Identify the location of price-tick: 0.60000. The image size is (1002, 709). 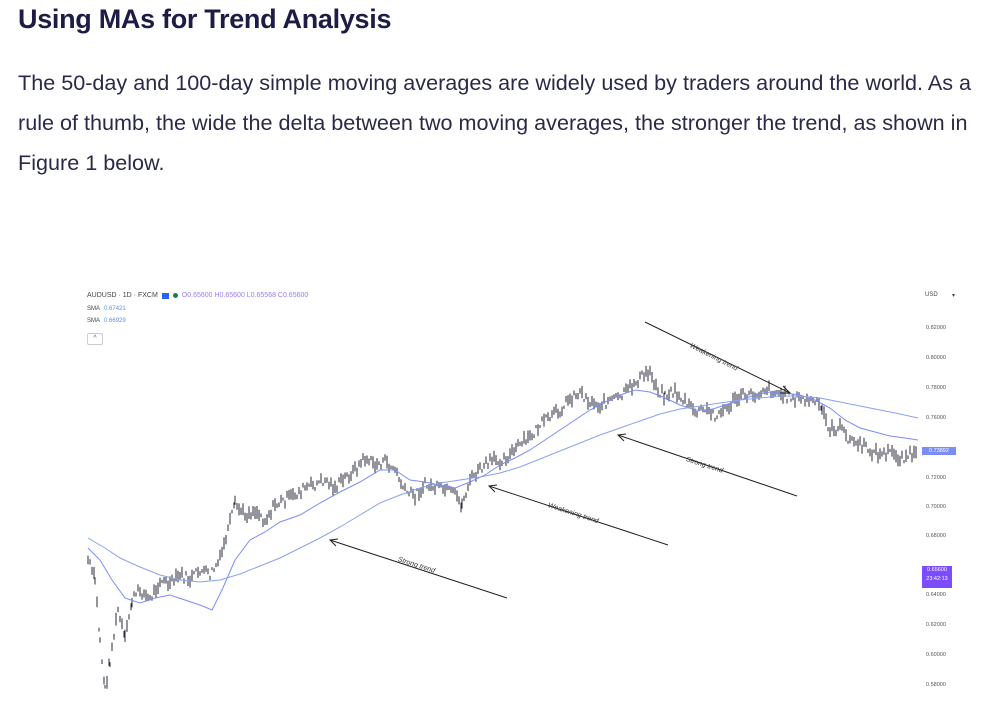
(936, 655).